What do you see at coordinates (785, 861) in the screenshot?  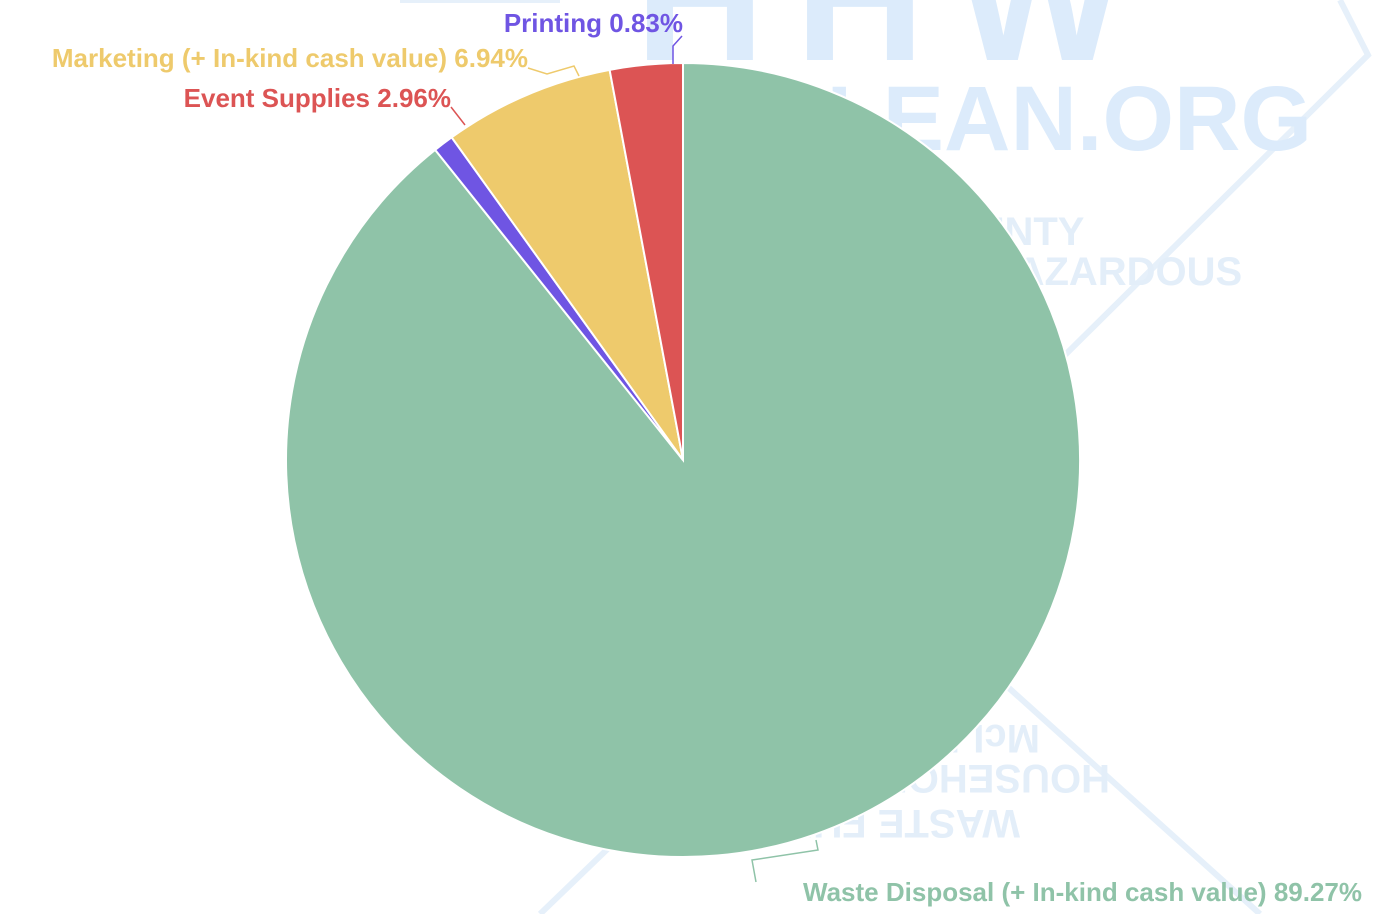 I see `leader-line-waste-disposal` at bounding box center [785, 861].